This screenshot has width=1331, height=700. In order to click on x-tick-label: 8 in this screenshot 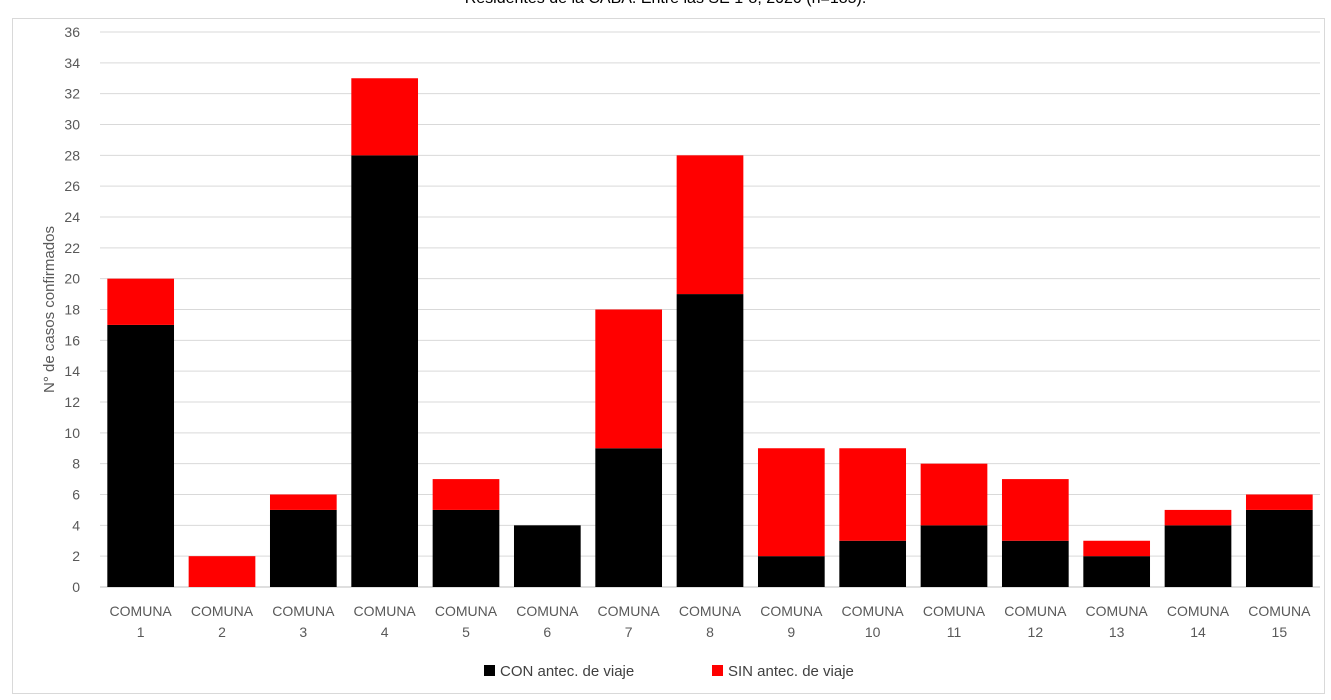, I will do `click(710, 632)`.